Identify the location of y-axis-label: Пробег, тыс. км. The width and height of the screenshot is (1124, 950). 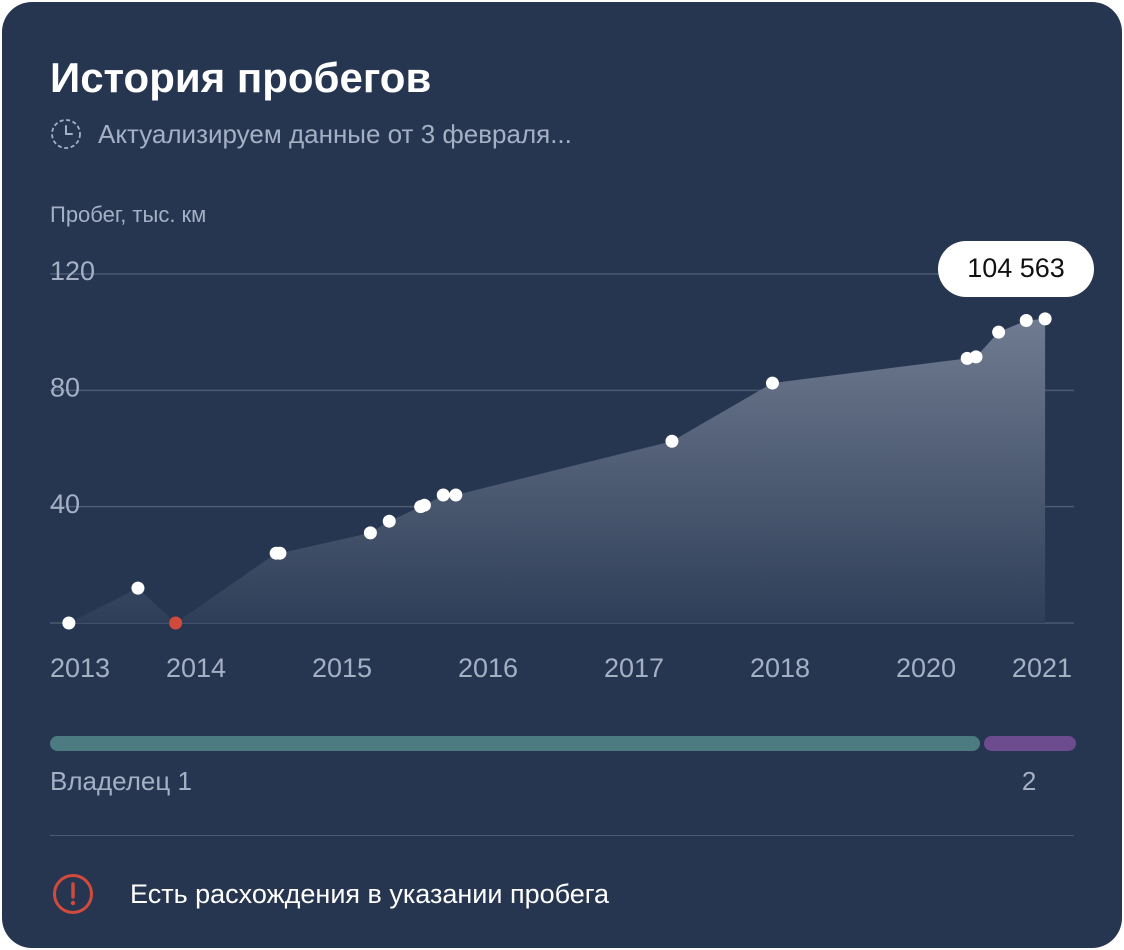
(128, 214).